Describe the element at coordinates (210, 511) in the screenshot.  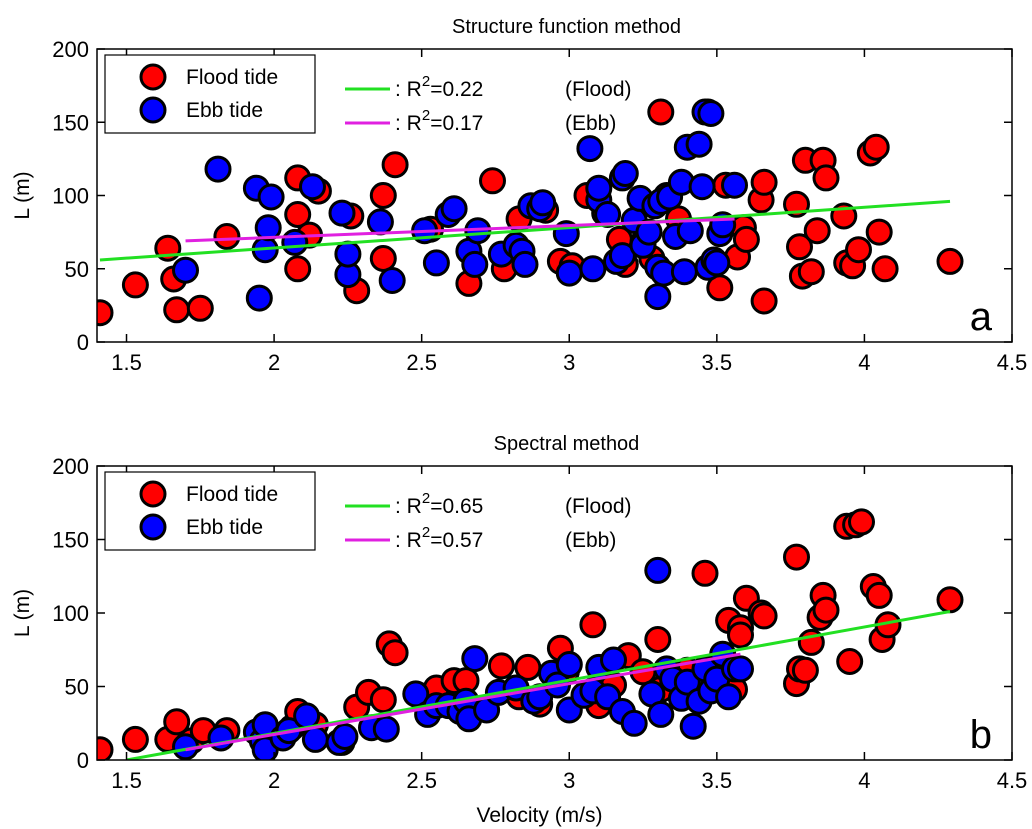
I see `legend: Flood tide Ebb tide` at that location.